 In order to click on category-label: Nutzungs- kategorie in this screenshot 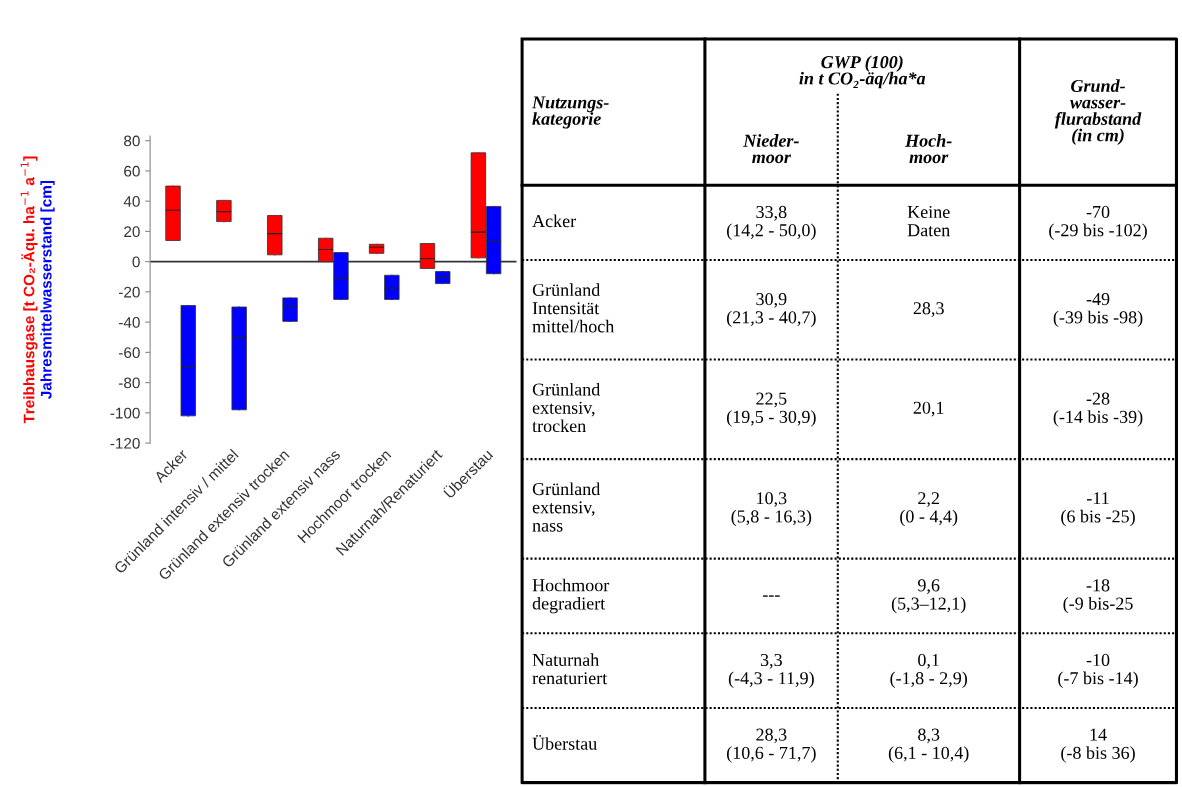, I will do `click(570, 112)`.